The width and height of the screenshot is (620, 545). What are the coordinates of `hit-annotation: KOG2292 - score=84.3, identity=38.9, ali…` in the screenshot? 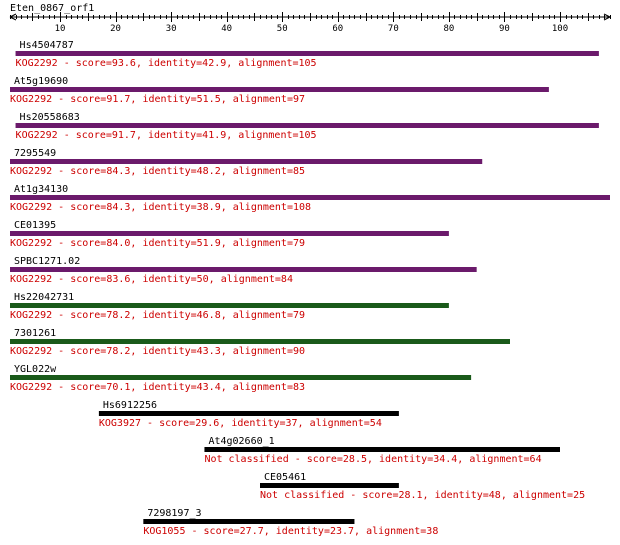 It's located at (160, 207).